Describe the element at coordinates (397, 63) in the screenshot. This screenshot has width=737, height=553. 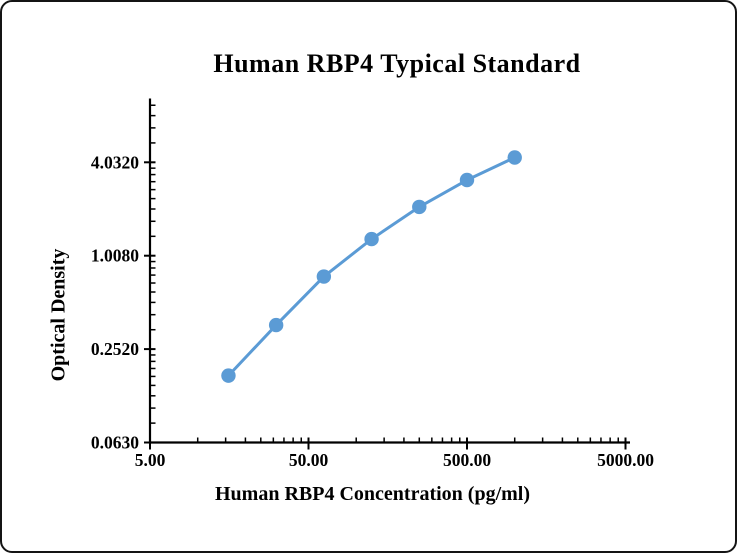
I see `chart-title: Human RBP4 Typical Standard` at that location.